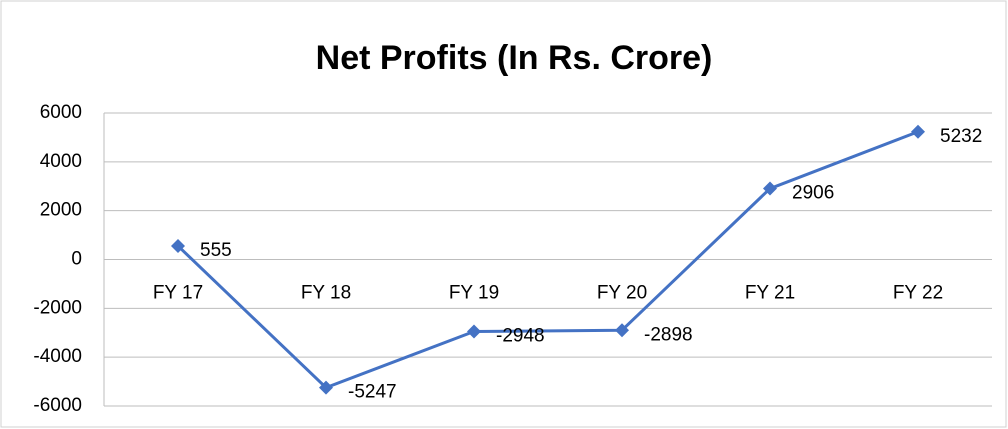 The image size is (1008, 429). Describe the element at coordinates (474, 293) in the screenshot. I see `x-tick-label: FY 19` at that location.